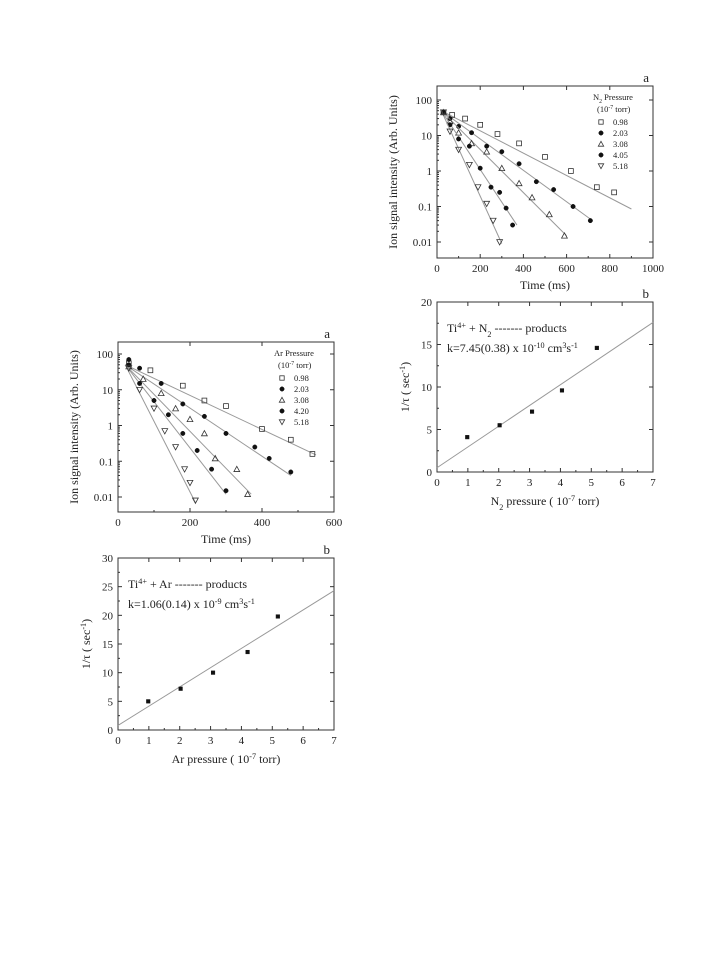 This screenshot has width=720, height=957. I want to click on x-tick-label: 4, so click(242, 741).